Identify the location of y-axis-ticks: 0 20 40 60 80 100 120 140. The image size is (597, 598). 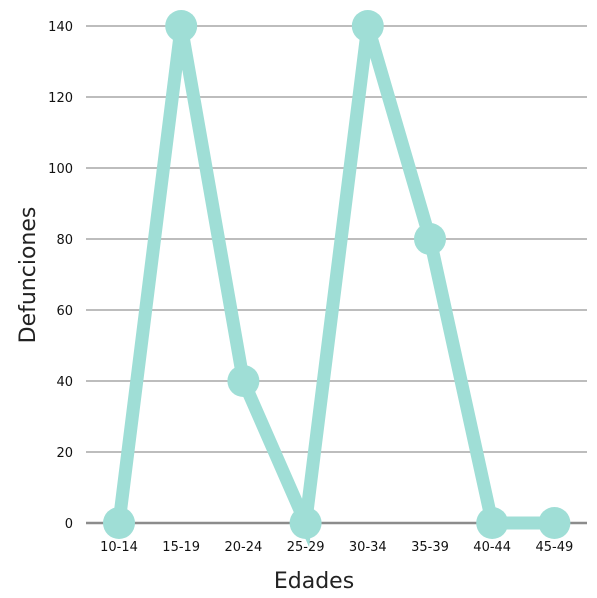
(60, 276).